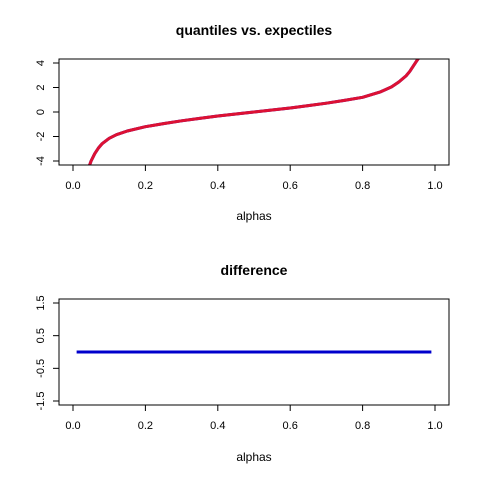 The width and height of the screenshot is (480, 480). Describe the element at coordinates (41, 137) in the screenshot. I see `y-tick-label: -2` at that location.